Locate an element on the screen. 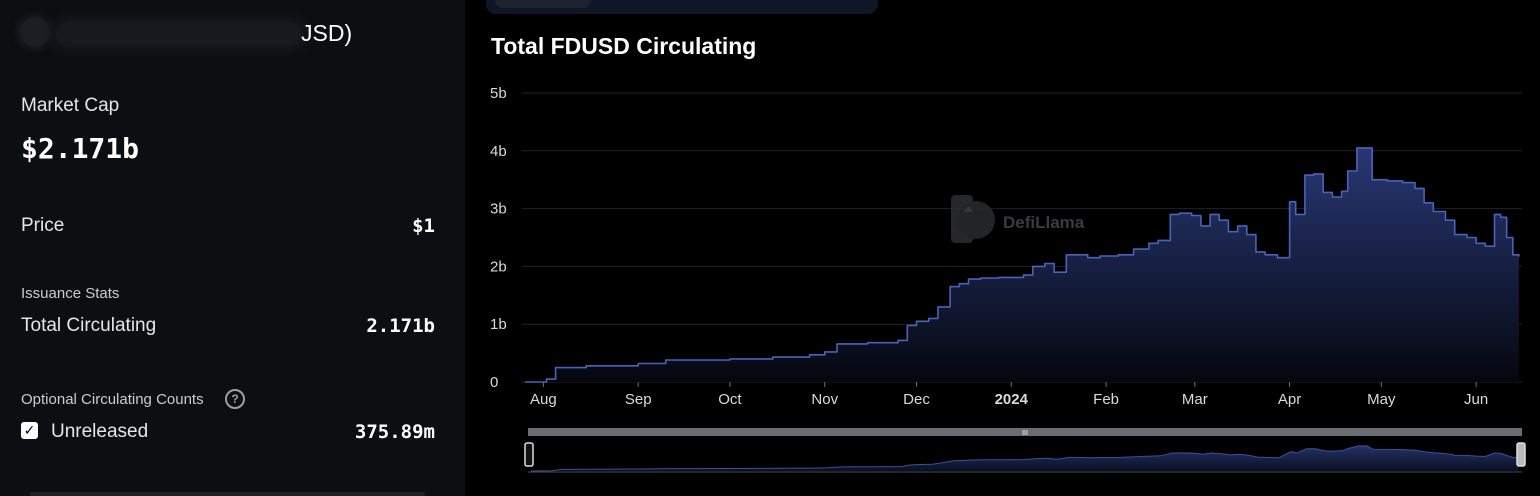  range-slider-preview-area is located at coordinates (1025, 458).